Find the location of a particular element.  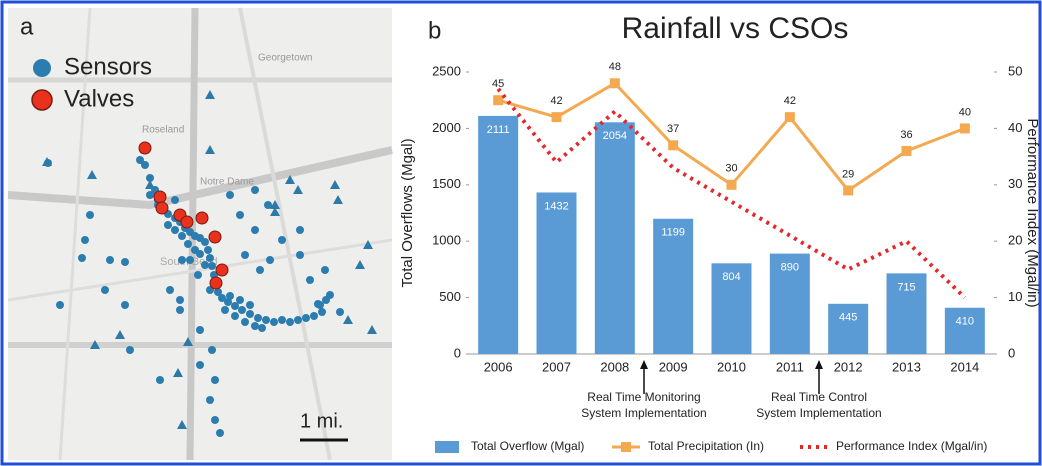

annotation-arrowhead is located at coordinates (819, 364).